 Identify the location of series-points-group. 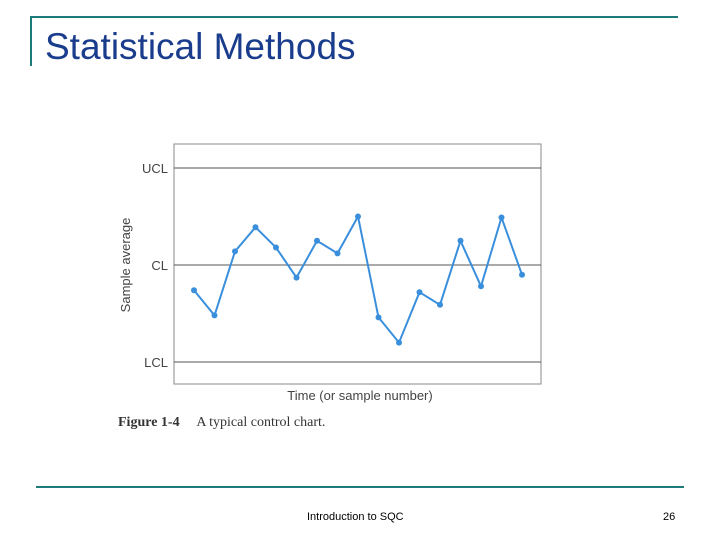
(358, 279).